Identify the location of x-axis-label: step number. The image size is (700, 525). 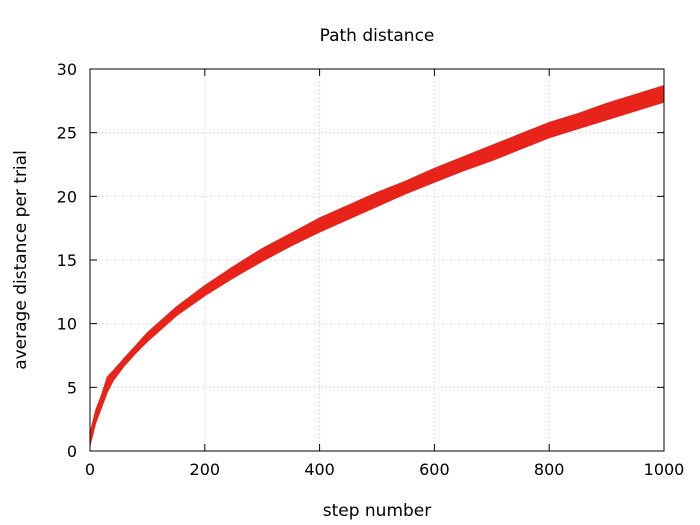
(377, 511).